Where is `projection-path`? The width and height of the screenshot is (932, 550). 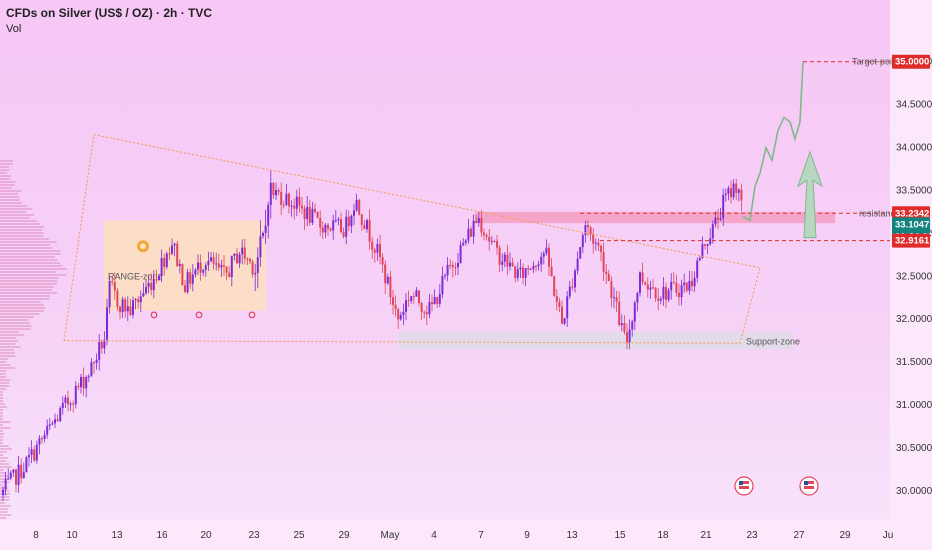 projection-path is located at coordinates (773, 141).